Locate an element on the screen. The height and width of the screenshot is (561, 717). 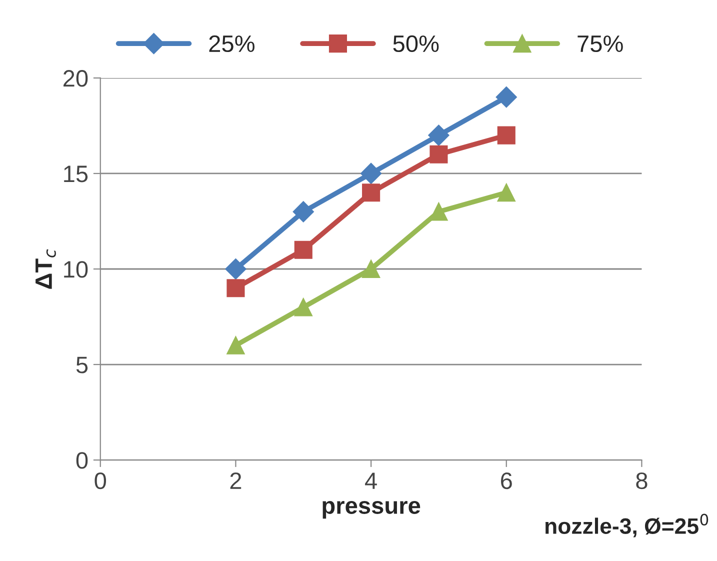
legend-label: 50% is located at coordinates (416, 43).